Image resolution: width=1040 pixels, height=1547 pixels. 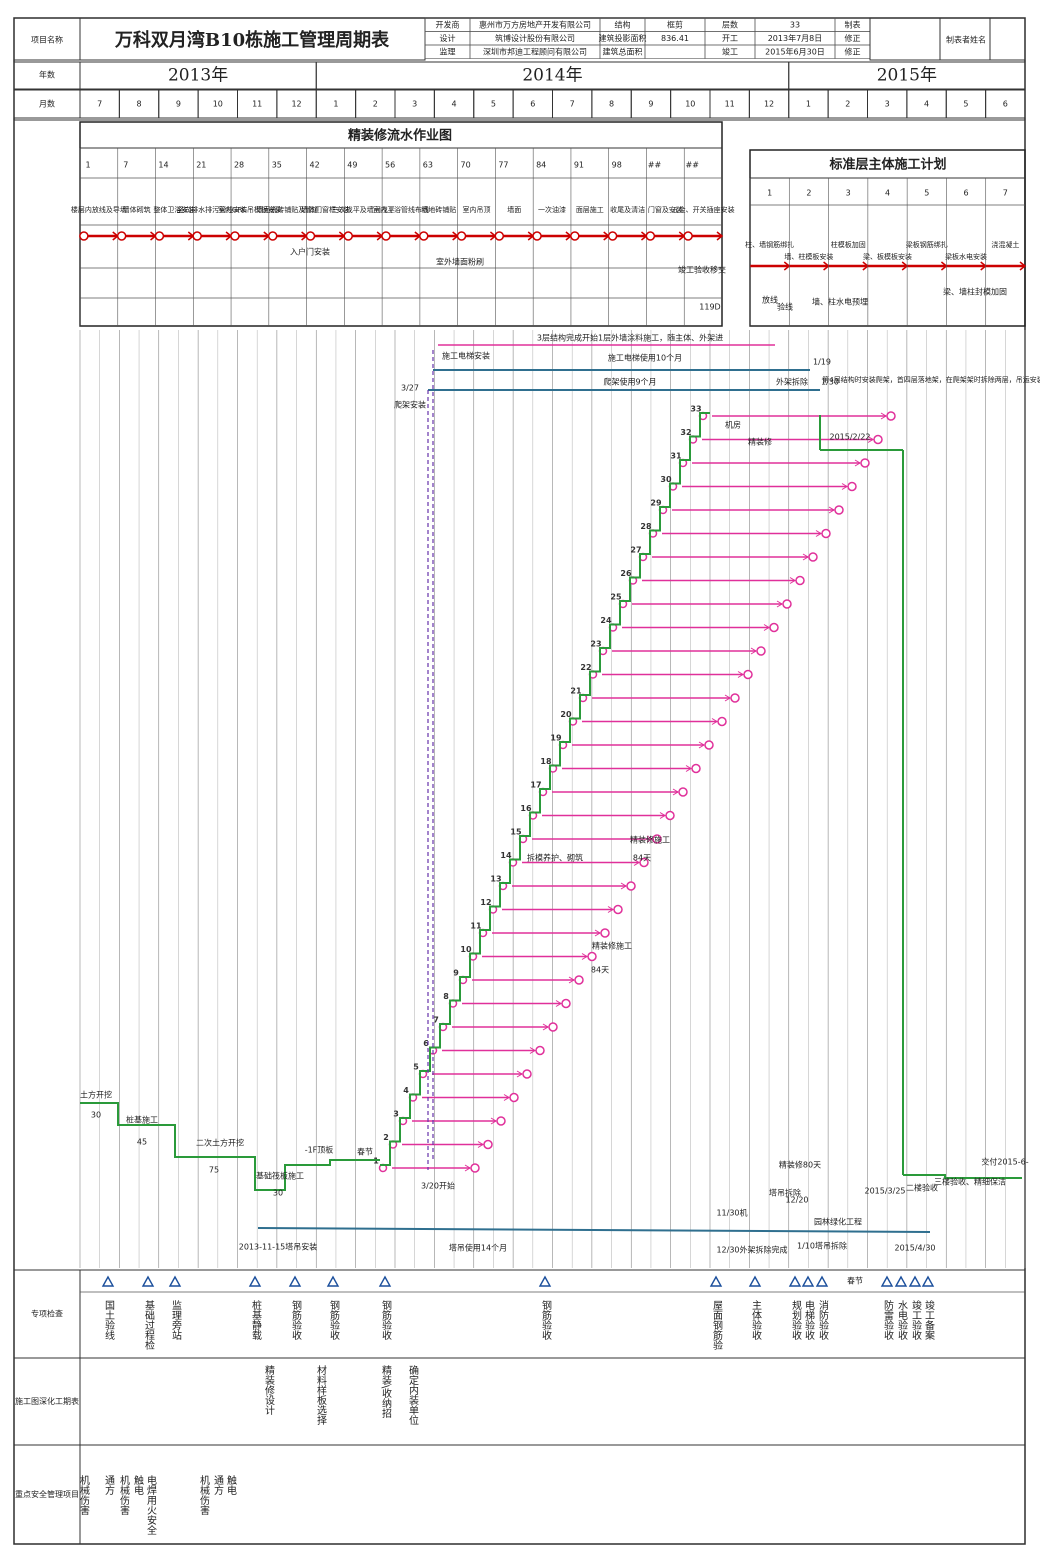 I want to click on annotation: 第4层结构时安装爬架，首四层落地架，在爬架架时拆除两层，吊运安装爬架, so click(x=931, y=379).